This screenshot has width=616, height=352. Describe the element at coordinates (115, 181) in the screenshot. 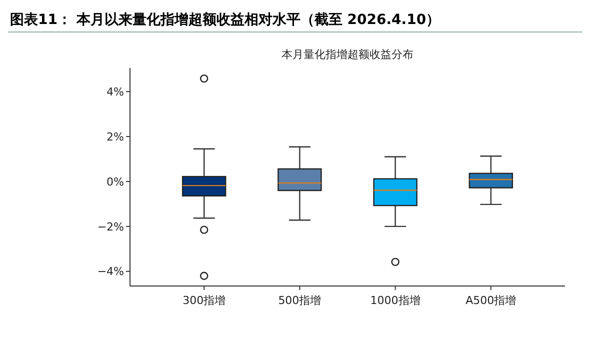

I see `y-tick-label: 0%` at that location.